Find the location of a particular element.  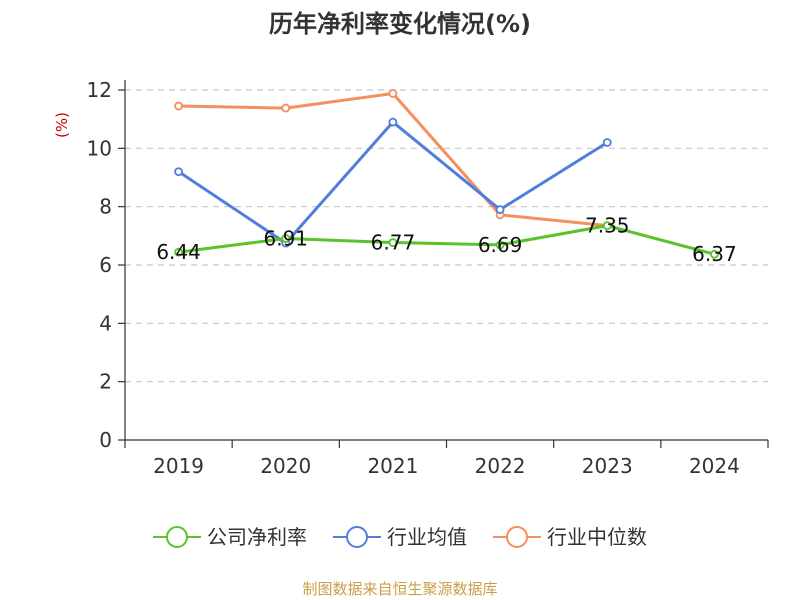

y-tick-label: 6 is located at coordinates (105, 265).